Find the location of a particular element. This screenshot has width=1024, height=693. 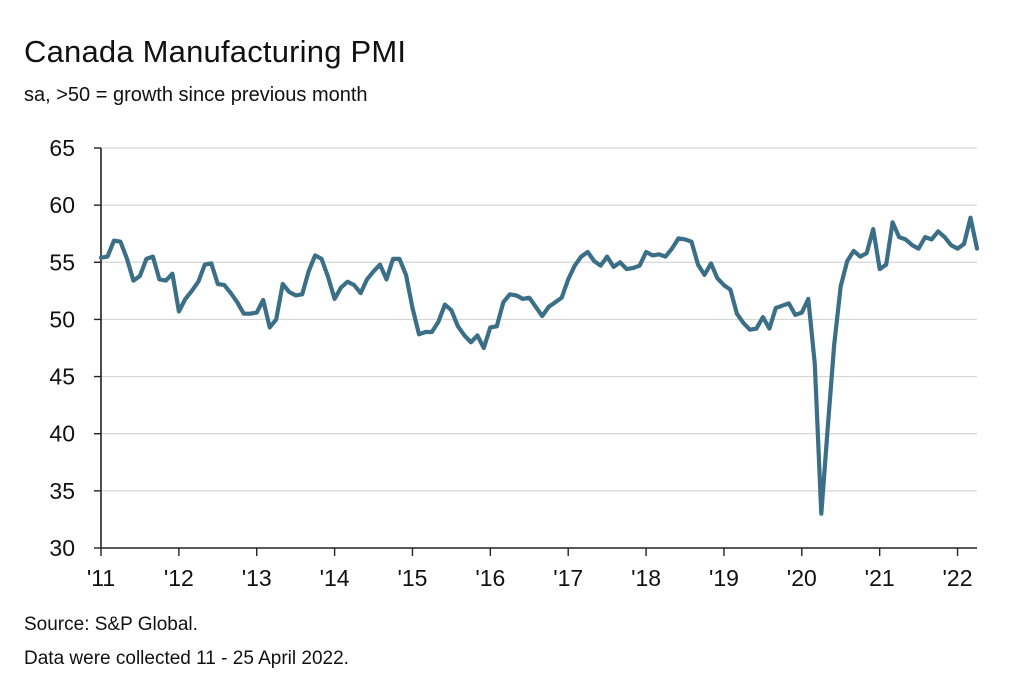

x-tick-label: '14 is located at coordinates (335, 578).